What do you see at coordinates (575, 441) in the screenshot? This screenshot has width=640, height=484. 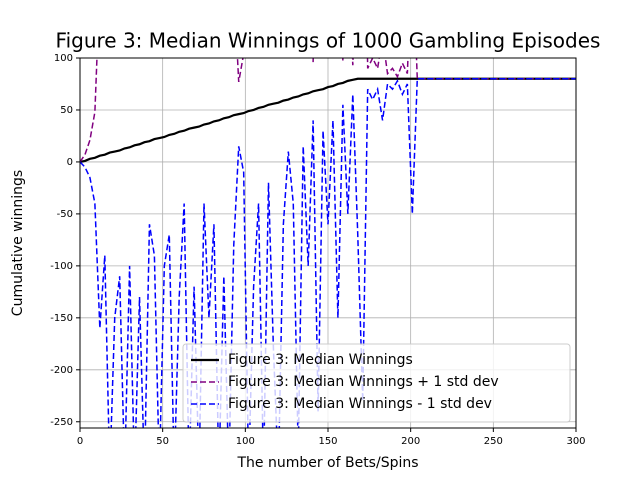 I see `x-tick-label: 300` at bounding box center [575, 441].